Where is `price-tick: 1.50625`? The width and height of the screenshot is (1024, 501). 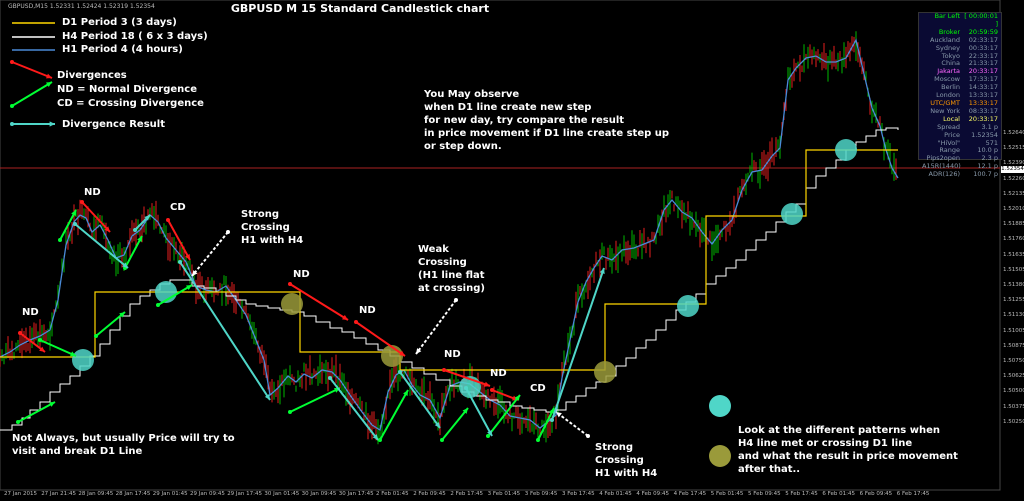 price-tick: 1.50625 is located at coordinates (1013, 376).